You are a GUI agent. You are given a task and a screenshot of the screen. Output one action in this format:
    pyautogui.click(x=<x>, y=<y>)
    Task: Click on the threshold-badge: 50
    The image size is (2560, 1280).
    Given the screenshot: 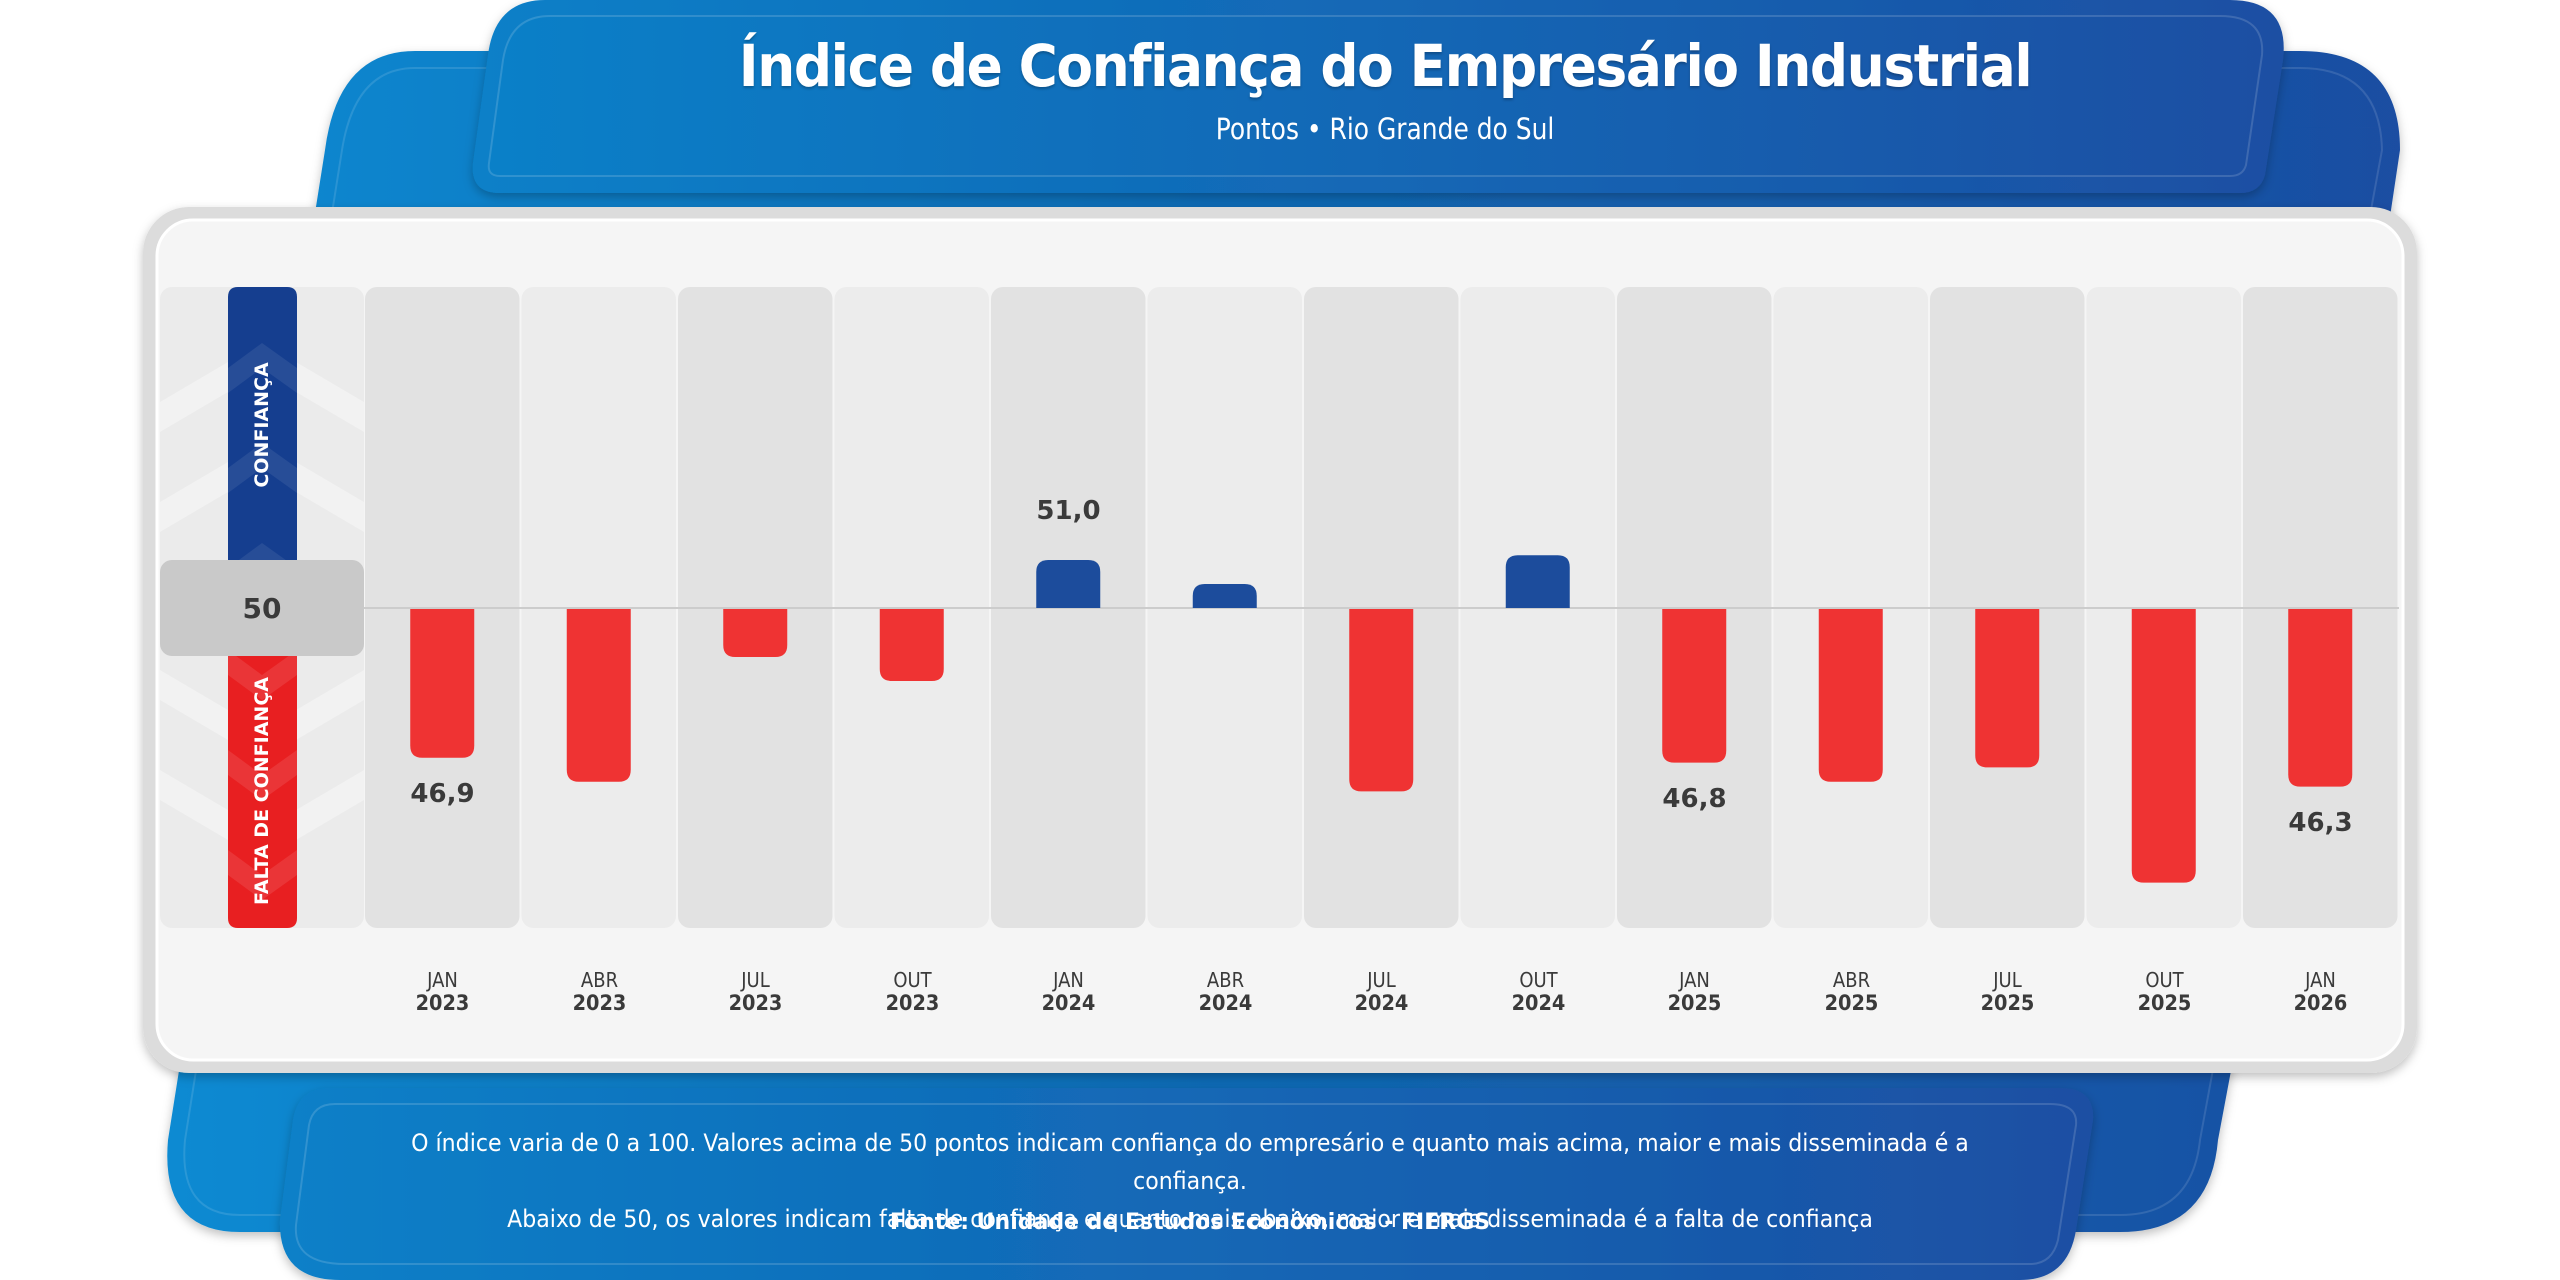 What is the action you would take?
    pyautogui.click(x=262, y=608)
    